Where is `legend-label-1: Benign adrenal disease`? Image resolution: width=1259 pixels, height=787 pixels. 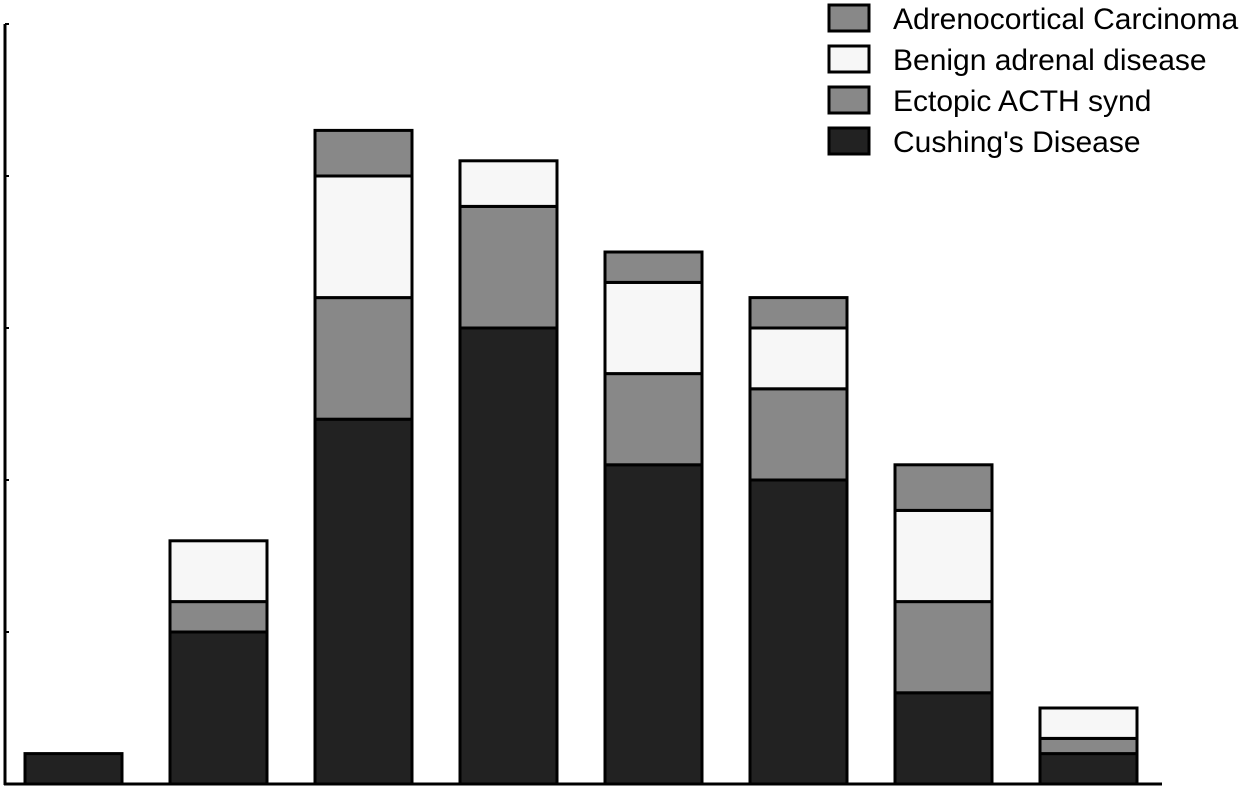
legend-label-1: Benign adrenal disease is located at coordinates (1050, 60).